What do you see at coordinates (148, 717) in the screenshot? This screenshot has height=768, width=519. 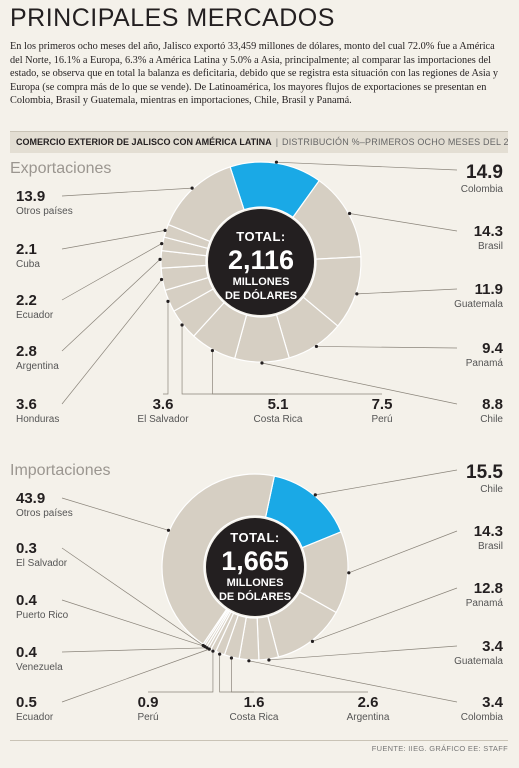 I see `imports-label-name: Perú` at bounding box center [148, 717].